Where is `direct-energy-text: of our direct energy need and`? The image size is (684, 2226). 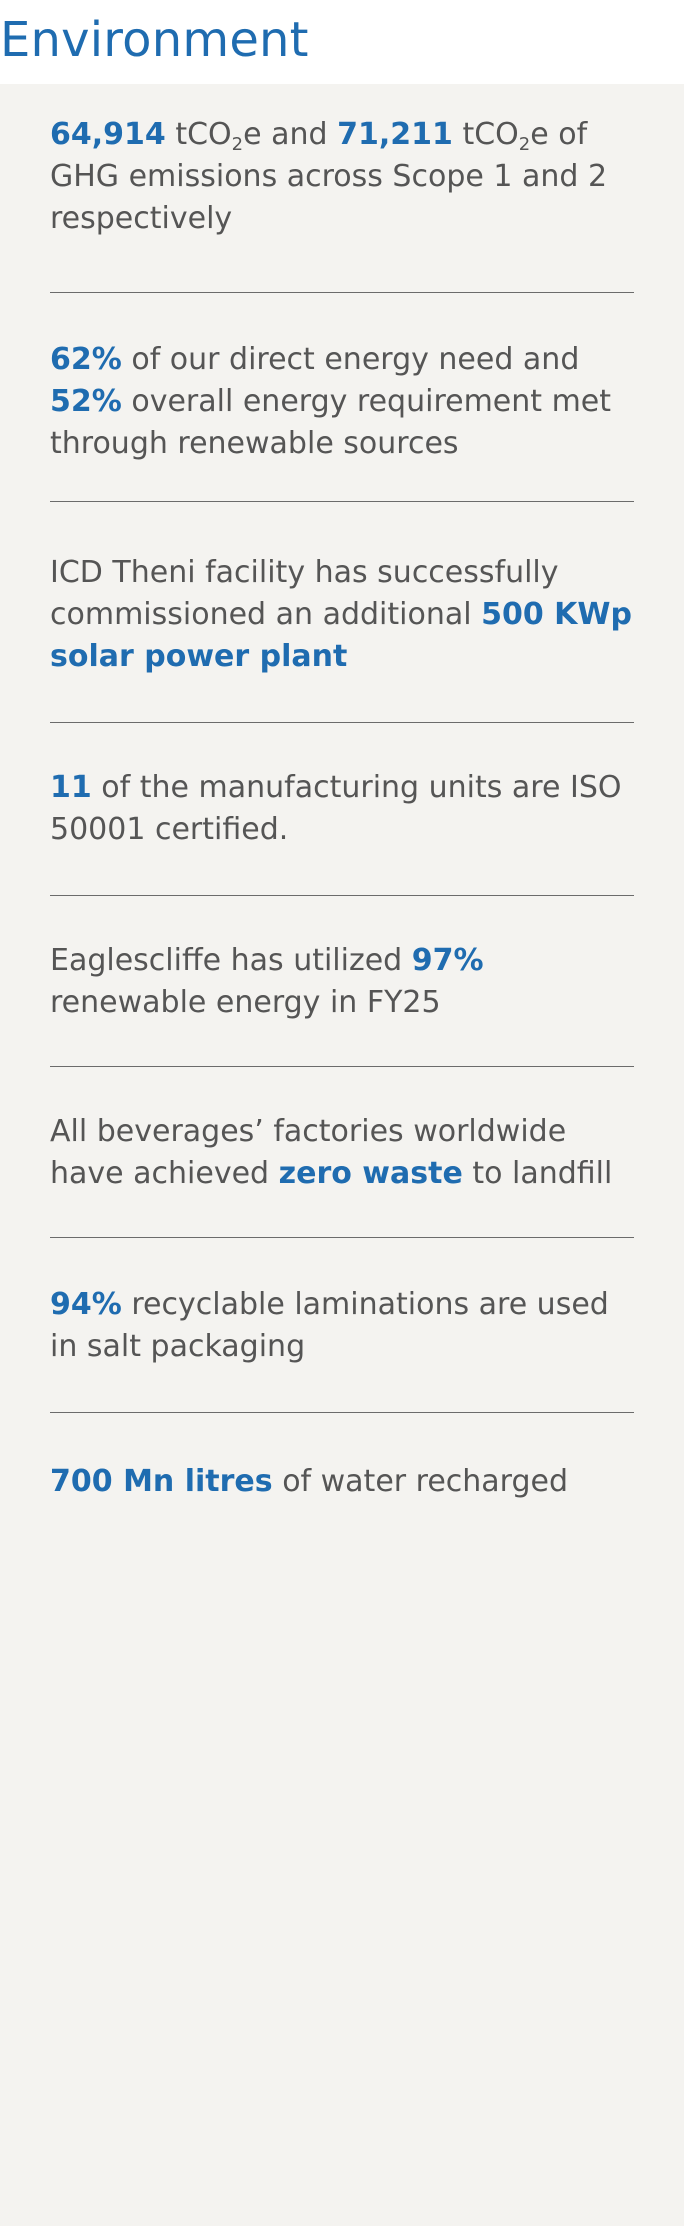
direct-energy-text: of our direct energy need and is located at coordinates (355, 359).